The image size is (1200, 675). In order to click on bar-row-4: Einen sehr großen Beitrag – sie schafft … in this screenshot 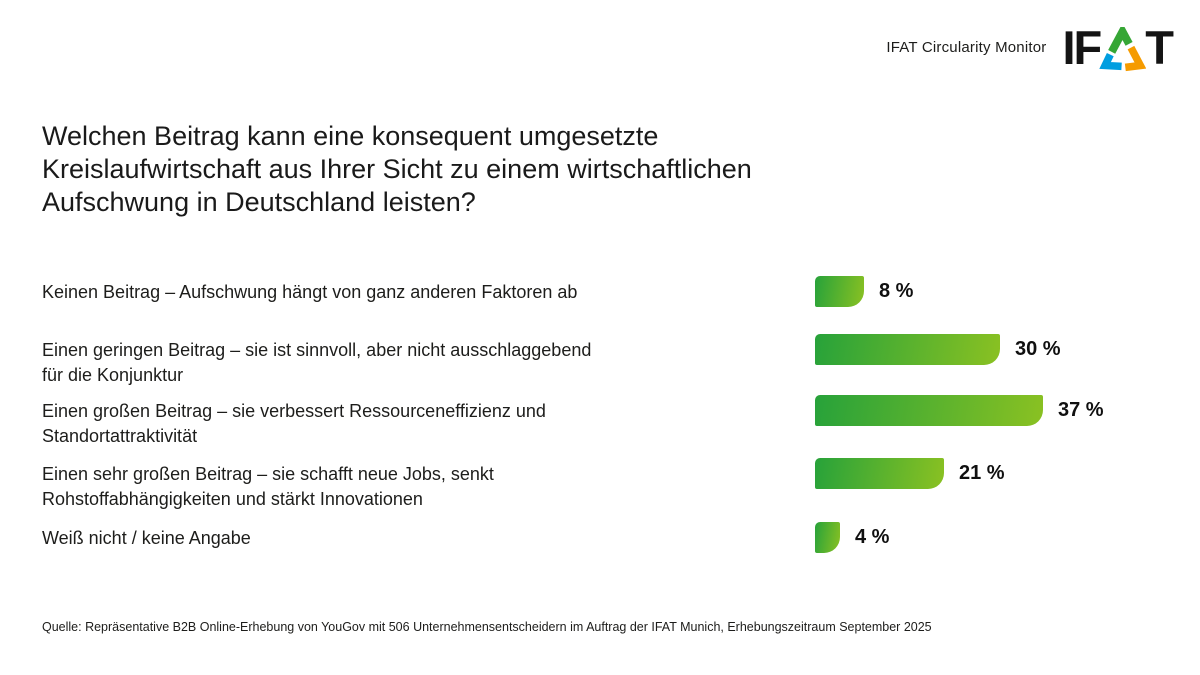, I will do `click(607, 485)`.